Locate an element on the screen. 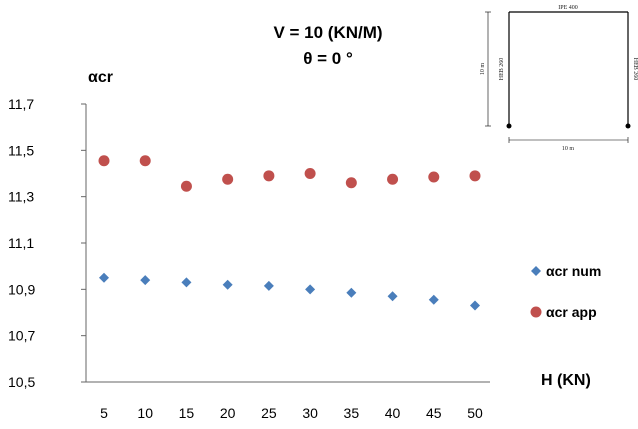 This screenshot has width=638, height=429. x-tick-label: 5 is located at coordinates (104, 413).